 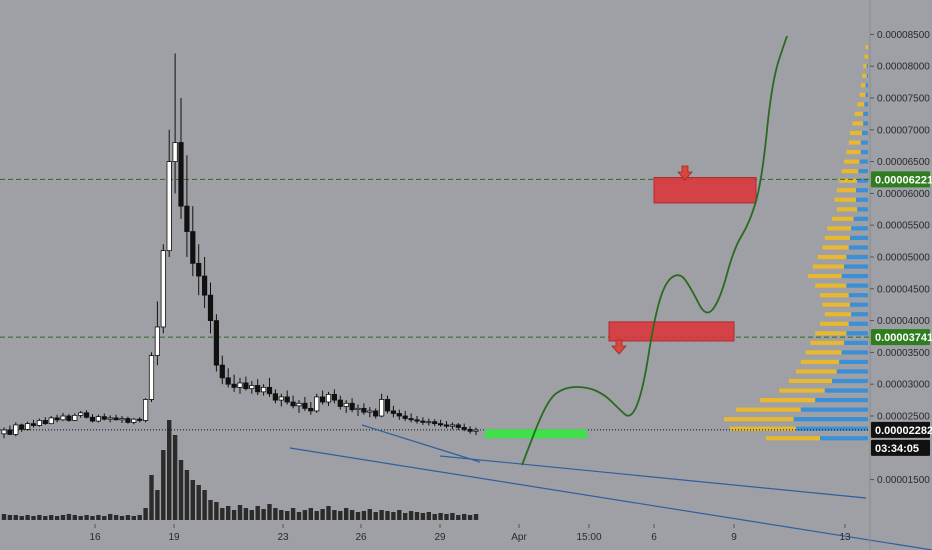 I want to click on volume-profile, so click(x=796, y=243).